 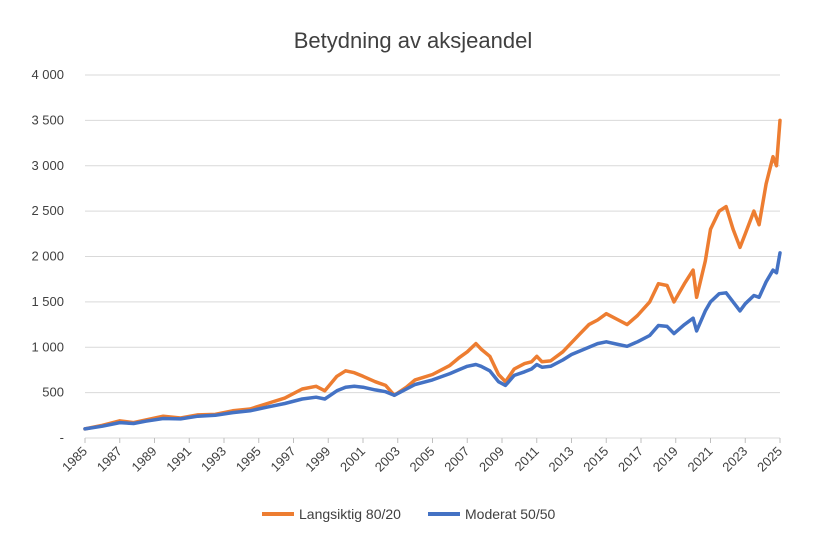 I want to click on y-axis-ticks: - 500 1 000 1 500 2 000 2 500 3 000 3 500 4 000, so click(x=47, y=256).